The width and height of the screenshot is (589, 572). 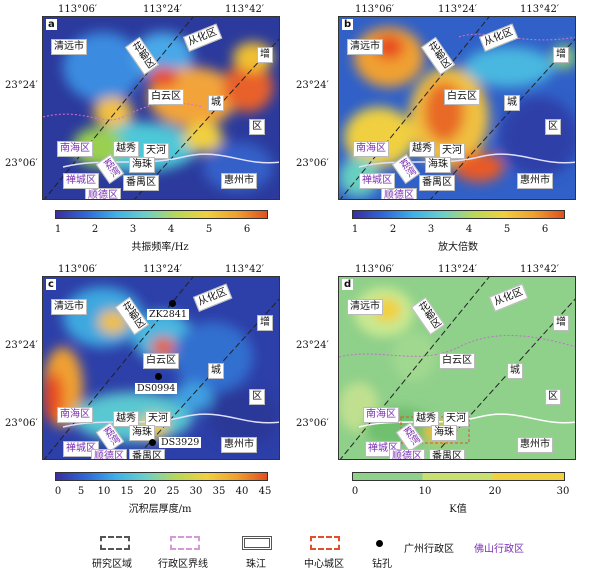 I want to click on study-area-symbol, so click(x=115, y=543).